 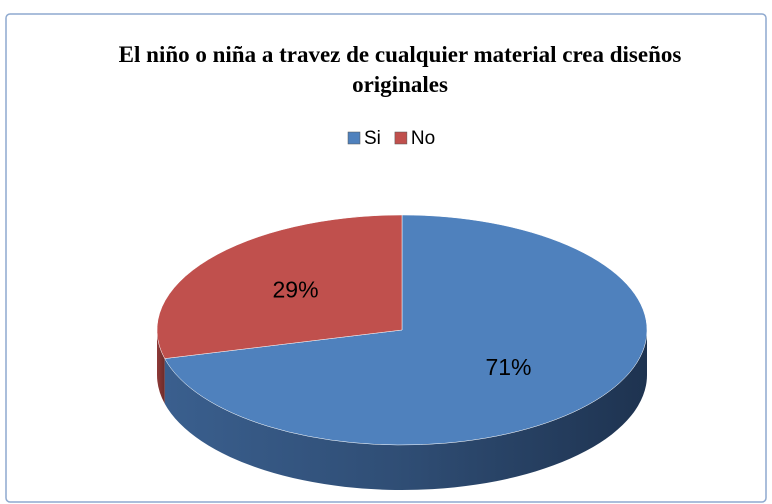 What do you see at coordinates (161, 367) in the screenshot?
I see `pie-side` at bounding box center [161, 367].